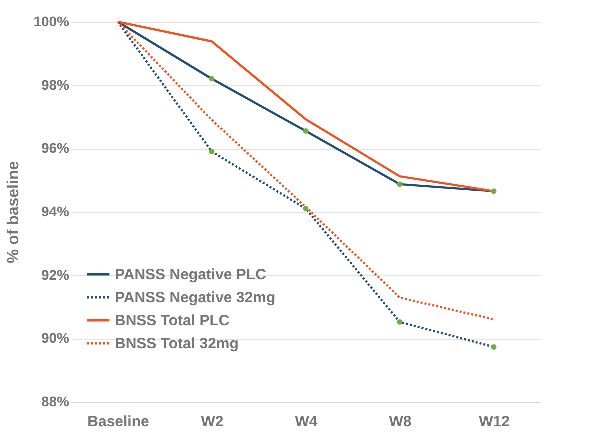 The image size is (609, 435). I want to click on legend-label: BNSS Total PLC, so click(172, 321).